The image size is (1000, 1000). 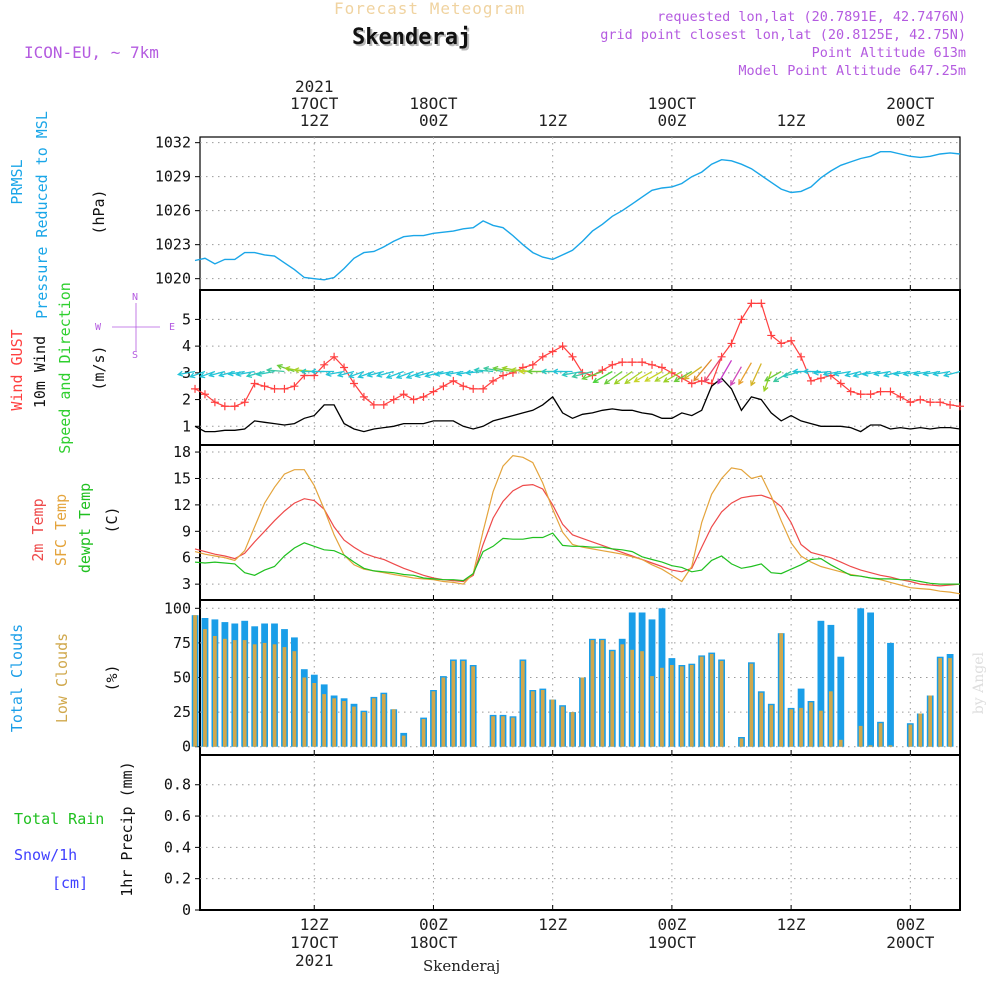 What do you see at coordinates (577, 215) in the screenshot?
I see `pressure-line` at bounding box center [577, 215].